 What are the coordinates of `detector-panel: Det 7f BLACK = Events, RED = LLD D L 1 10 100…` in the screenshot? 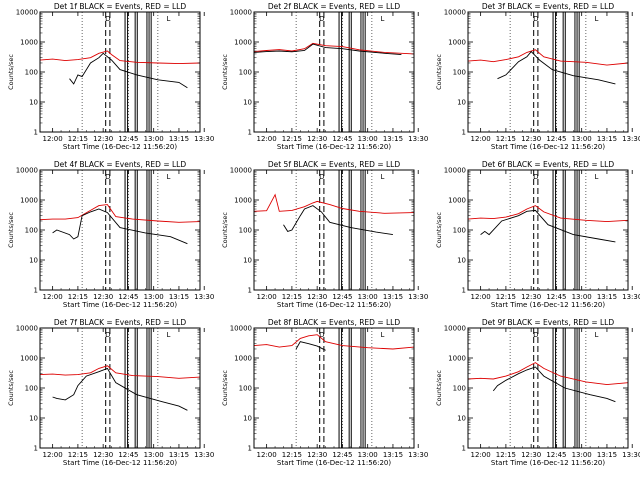 It's located at (110, 392).